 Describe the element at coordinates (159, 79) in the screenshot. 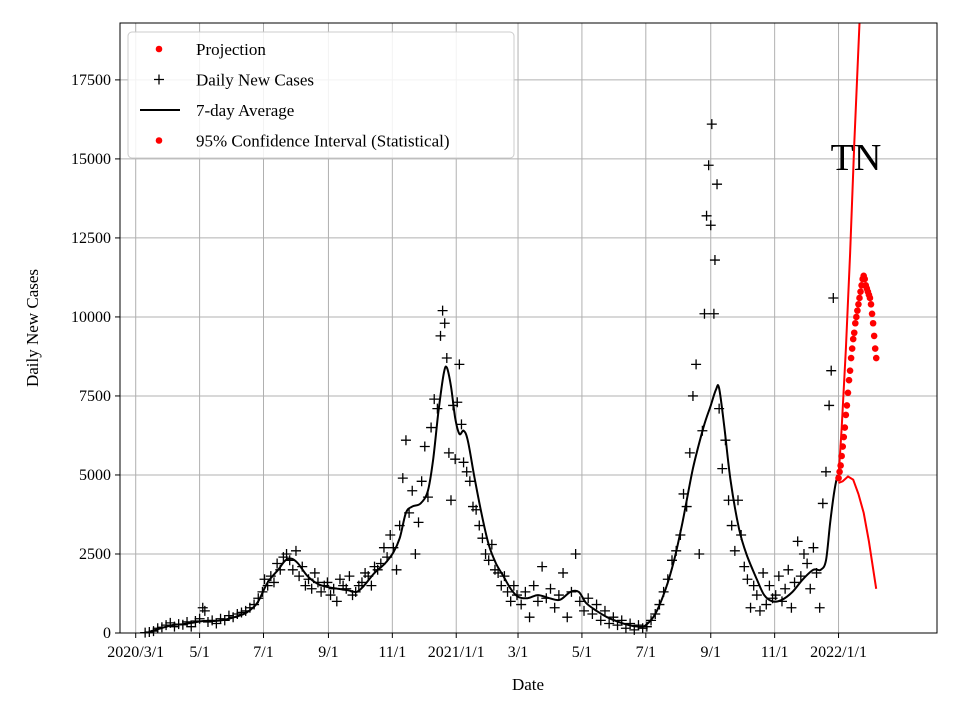

I see `legend-plus-marker` at that location.